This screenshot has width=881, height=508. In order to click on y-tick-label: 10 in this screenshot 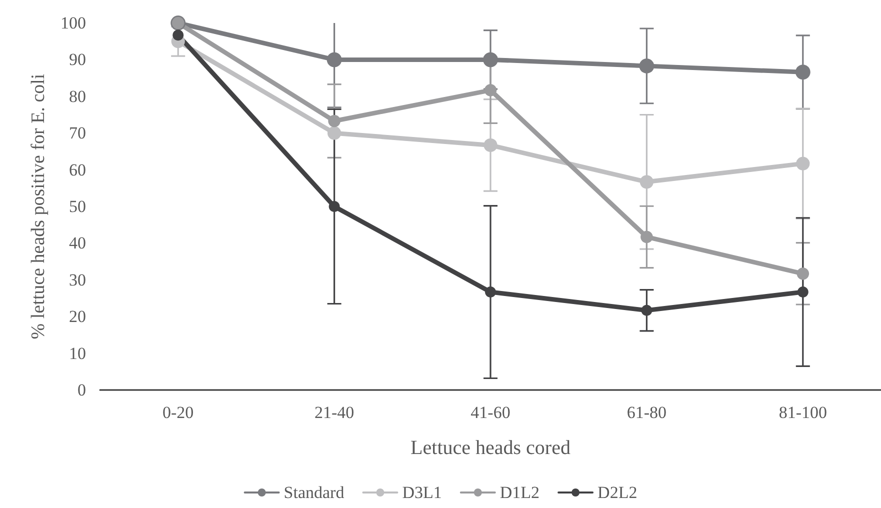, I will do `click(77, 353)`.